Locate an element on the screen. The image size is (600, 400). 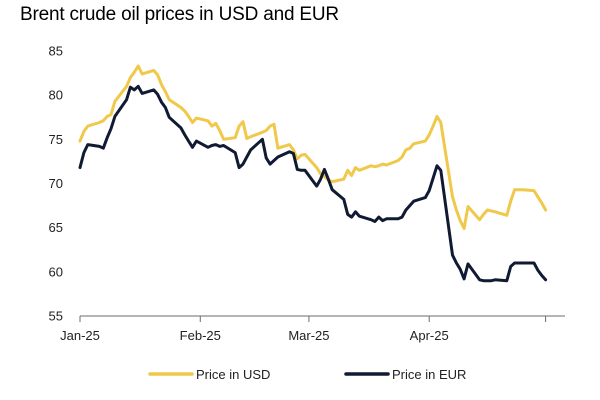
legend-label: Price in USD is located at coordinates (233, 374).